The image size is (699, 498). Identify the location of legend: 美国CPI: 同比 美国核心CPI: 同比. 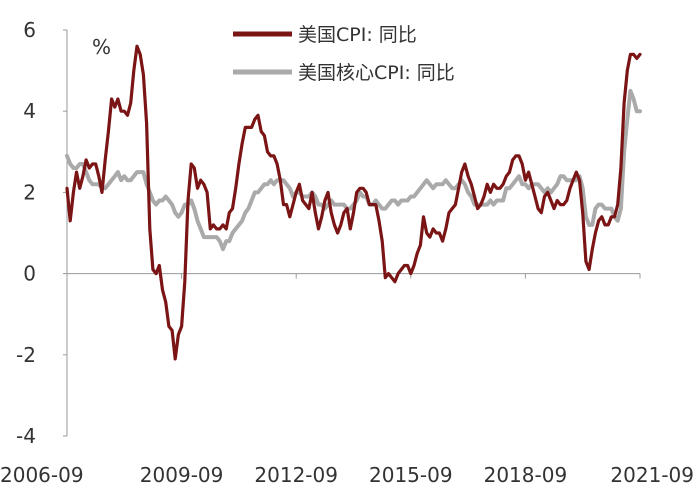
(344, 54).